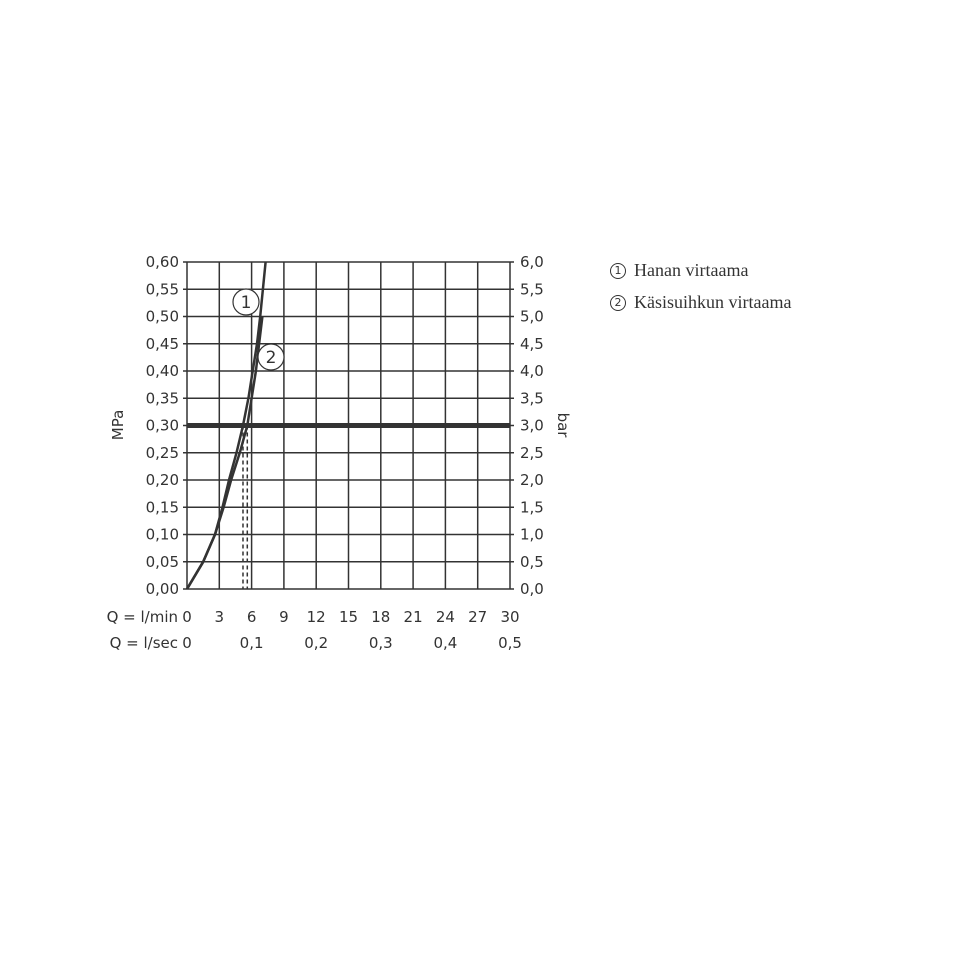  What do you see at coordinates (532, 344) in the screenshot?
I see `y-tick-label-right: 4,5` at bounding box center [532, 344].